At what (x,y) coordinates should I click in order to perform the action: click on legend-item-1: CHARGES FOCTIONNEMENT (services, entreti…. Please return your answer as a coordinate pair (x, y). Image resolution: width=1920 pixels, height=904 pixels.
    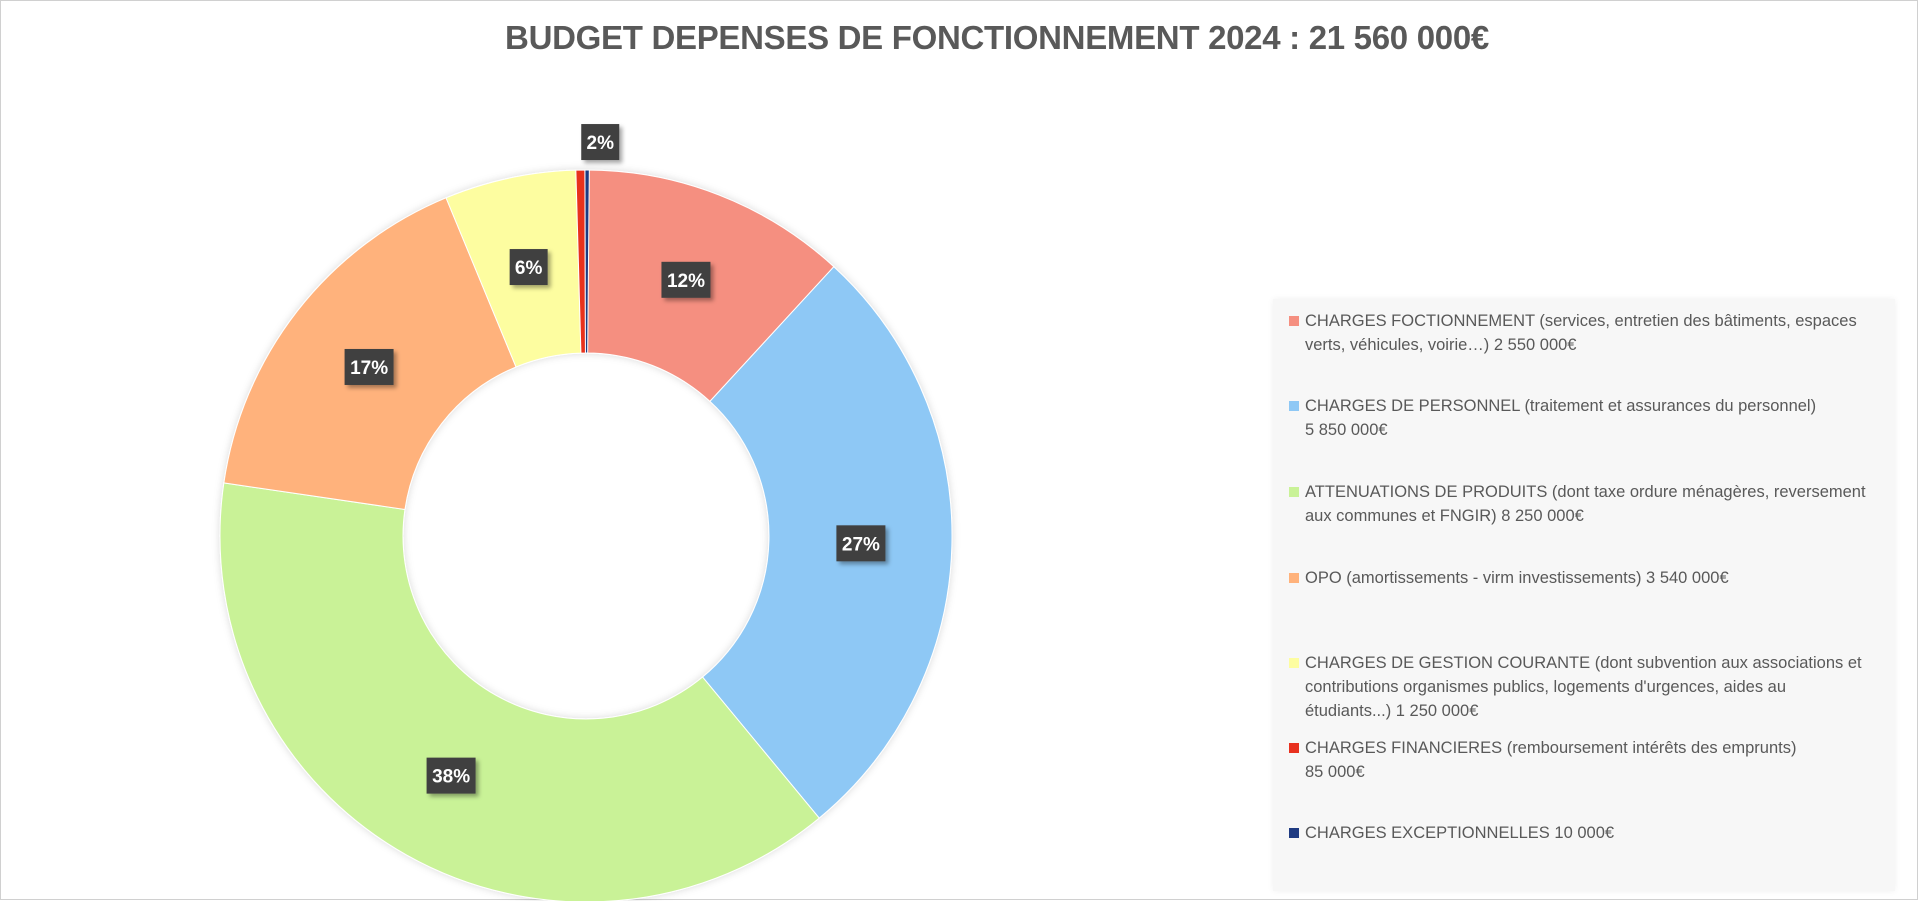
    Looking at the image, I should click on (1584, 333).